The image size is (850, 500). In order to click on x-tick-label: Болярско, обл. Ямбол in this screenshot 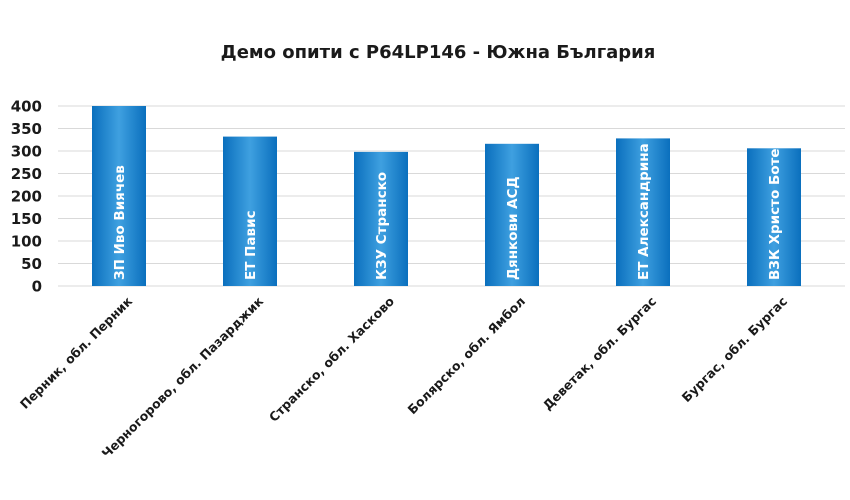, I will do `click(467, 356)`.